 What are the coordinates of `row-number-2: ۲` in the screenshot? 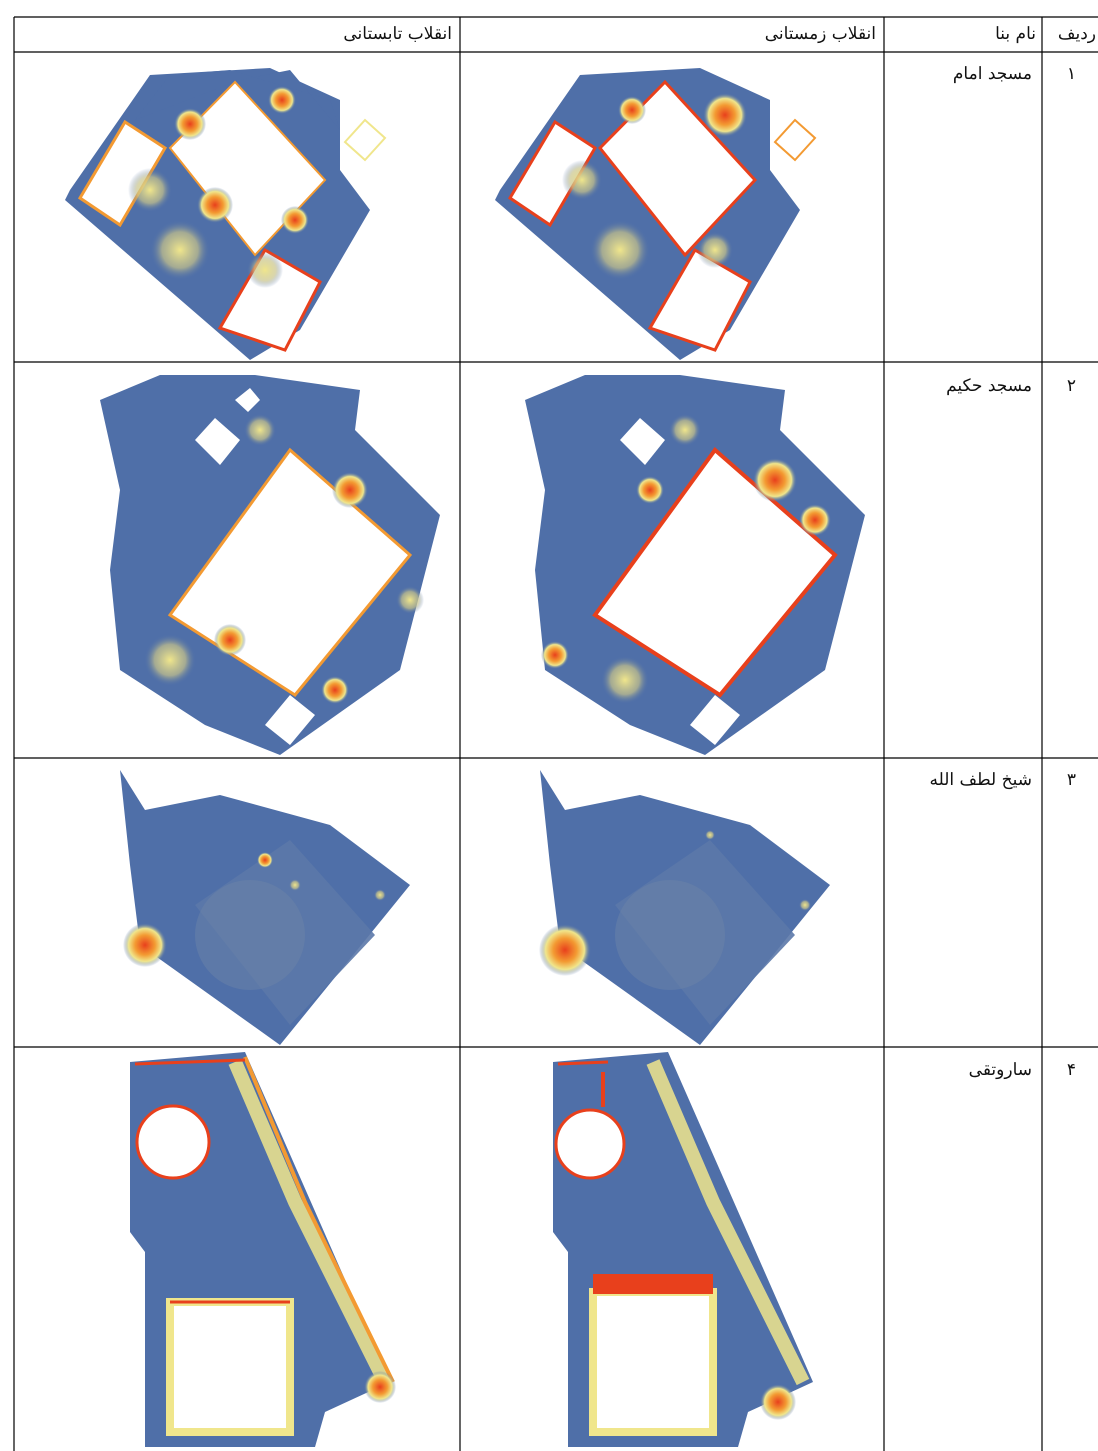 It's located at (1071, 386).